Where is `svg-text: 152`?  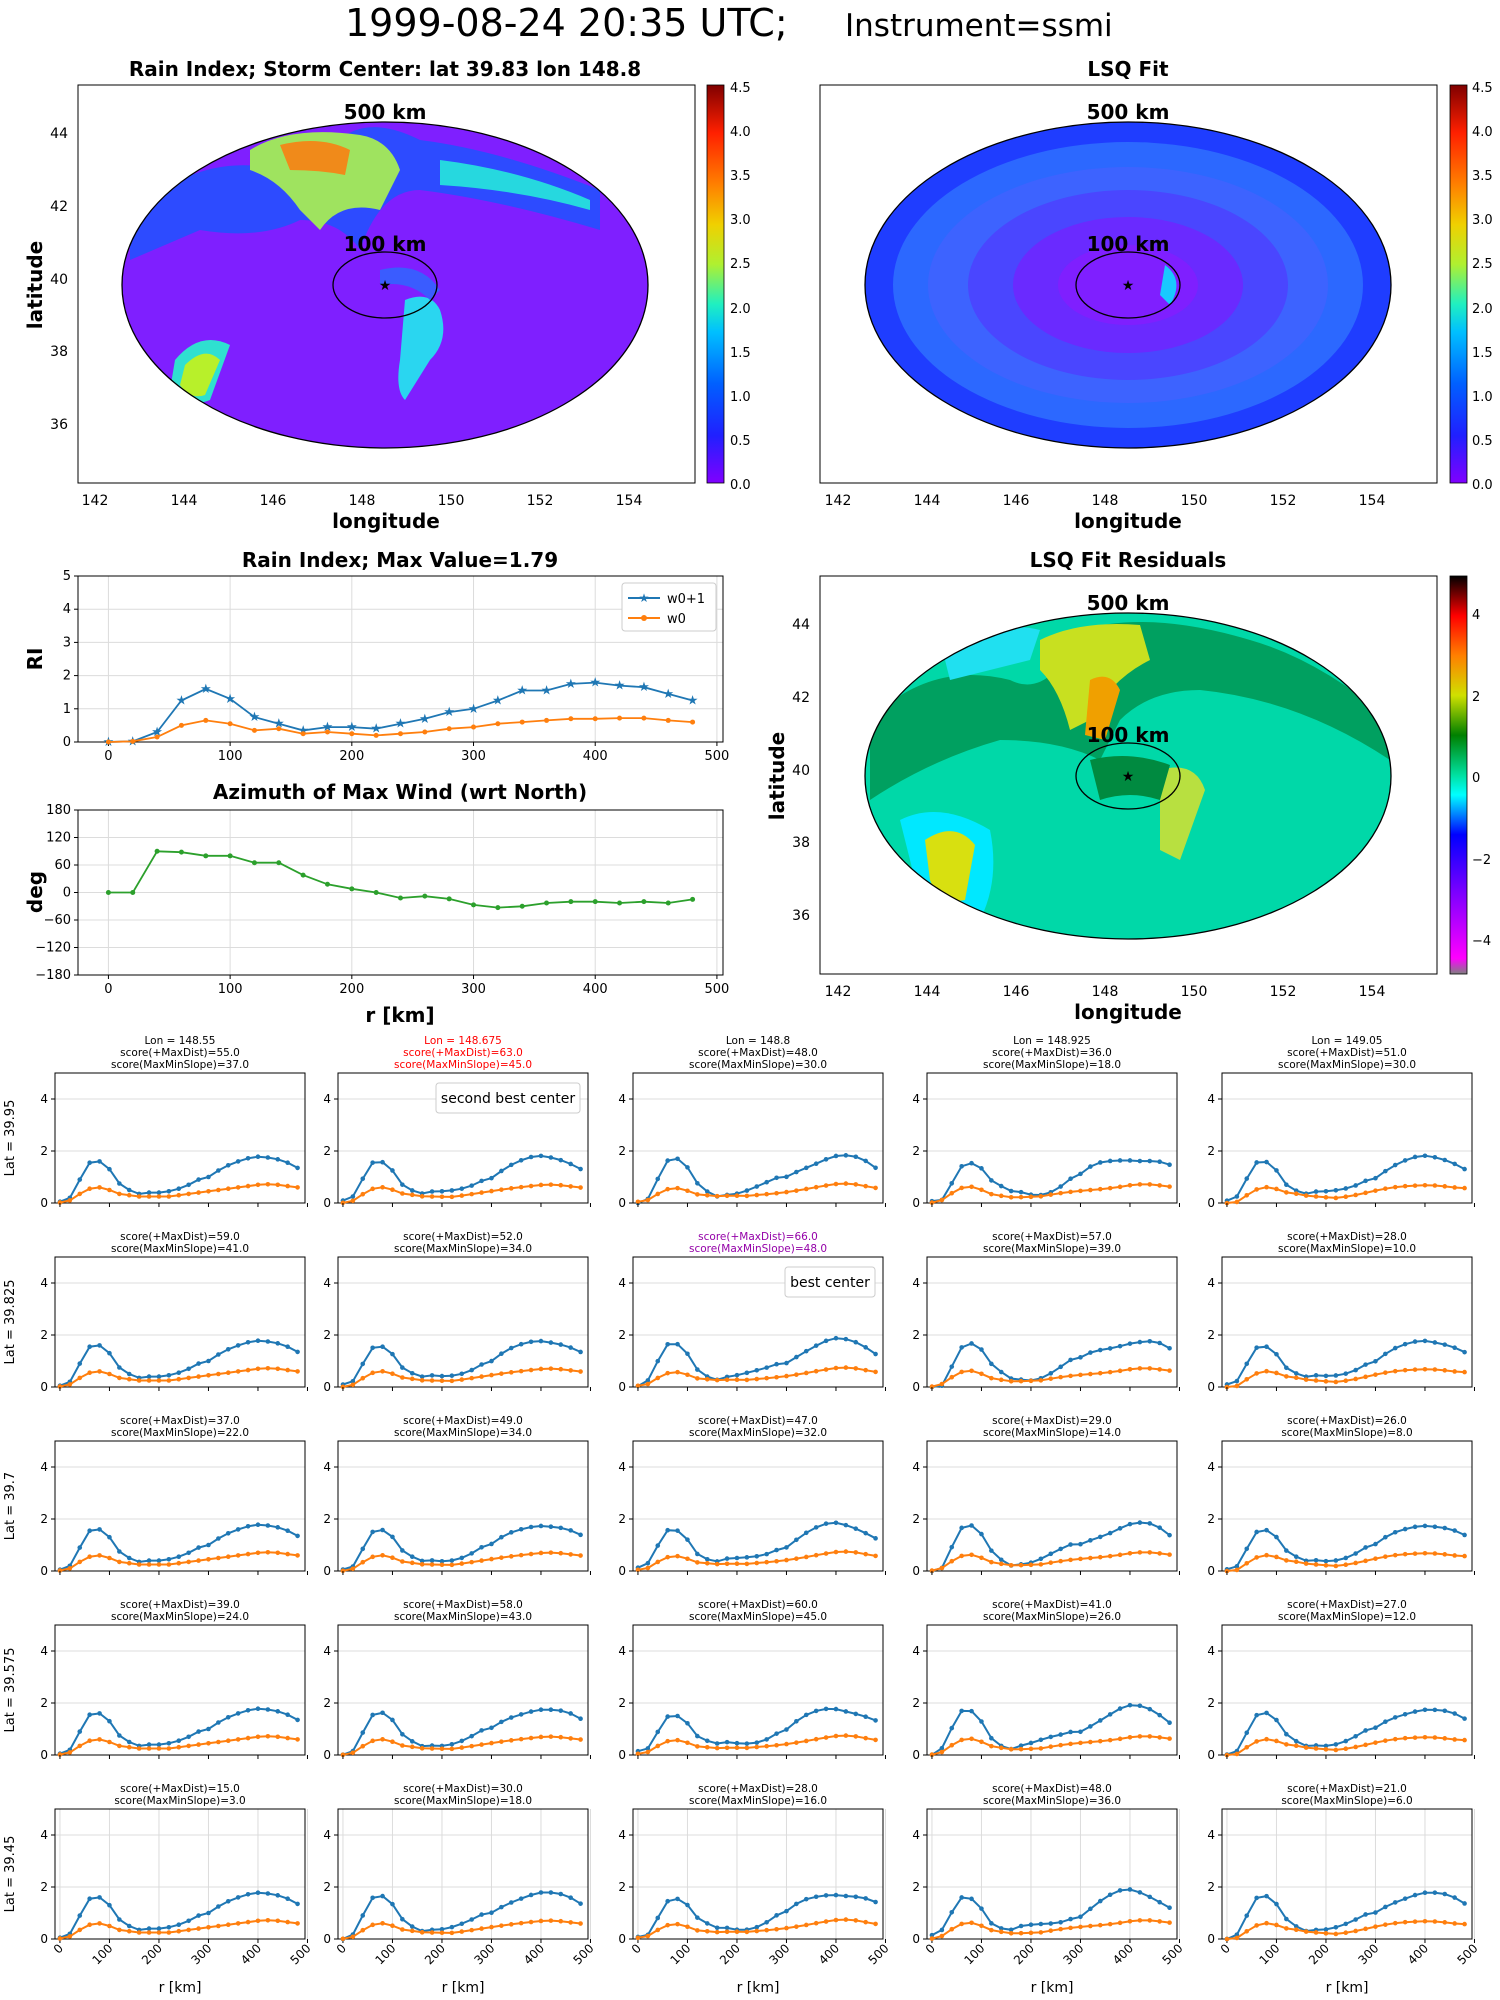
svg-text: 152 is located at coordinates (1283, 501).